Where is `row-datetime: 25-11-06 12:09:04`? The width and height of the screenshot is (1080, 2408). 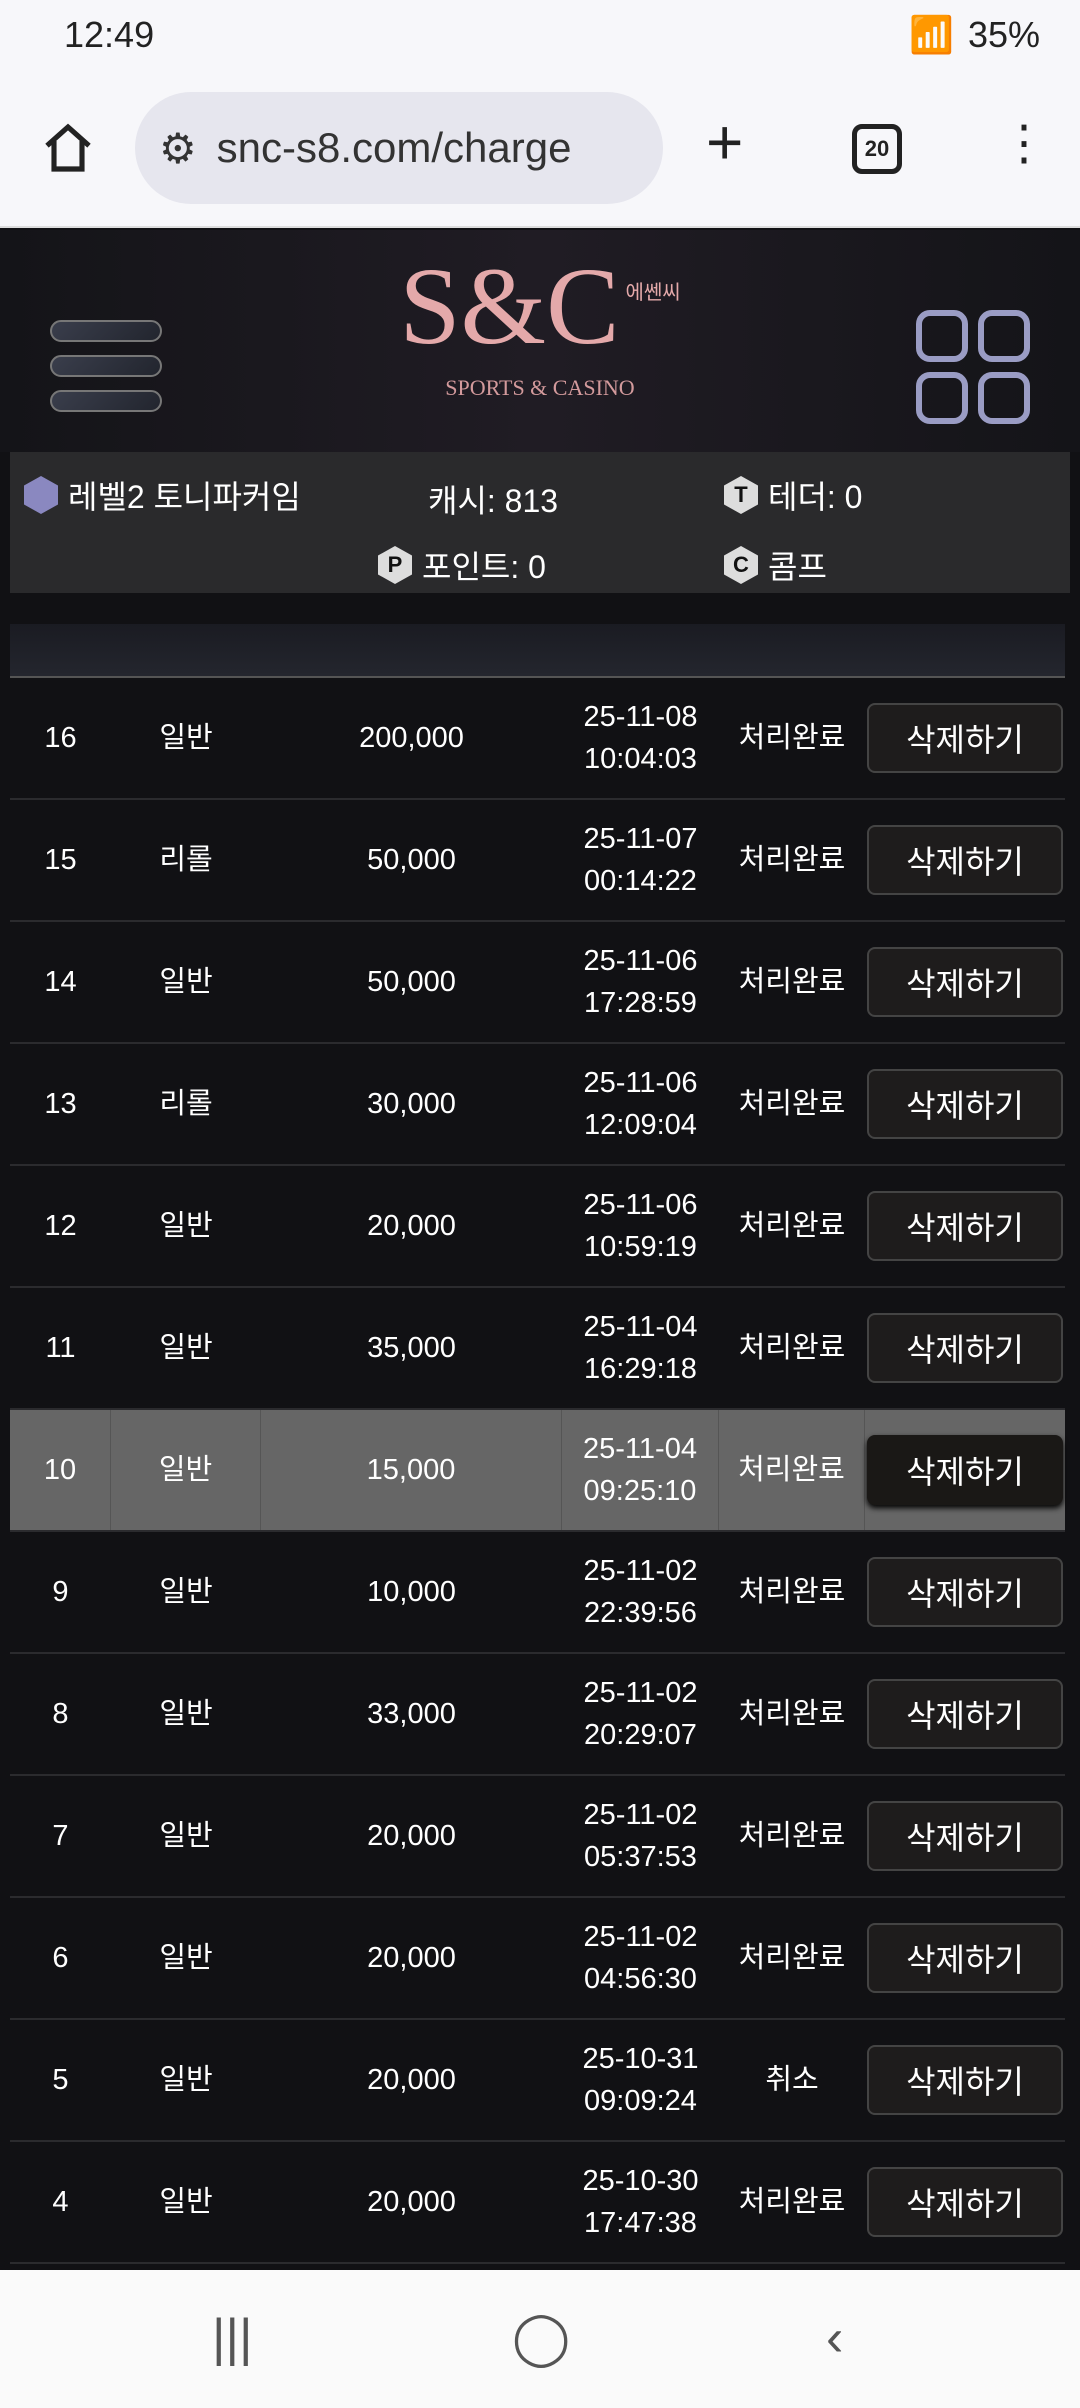 row-datetime: 25-11-06 12:09:04 is located at coordinates (640, 1104).